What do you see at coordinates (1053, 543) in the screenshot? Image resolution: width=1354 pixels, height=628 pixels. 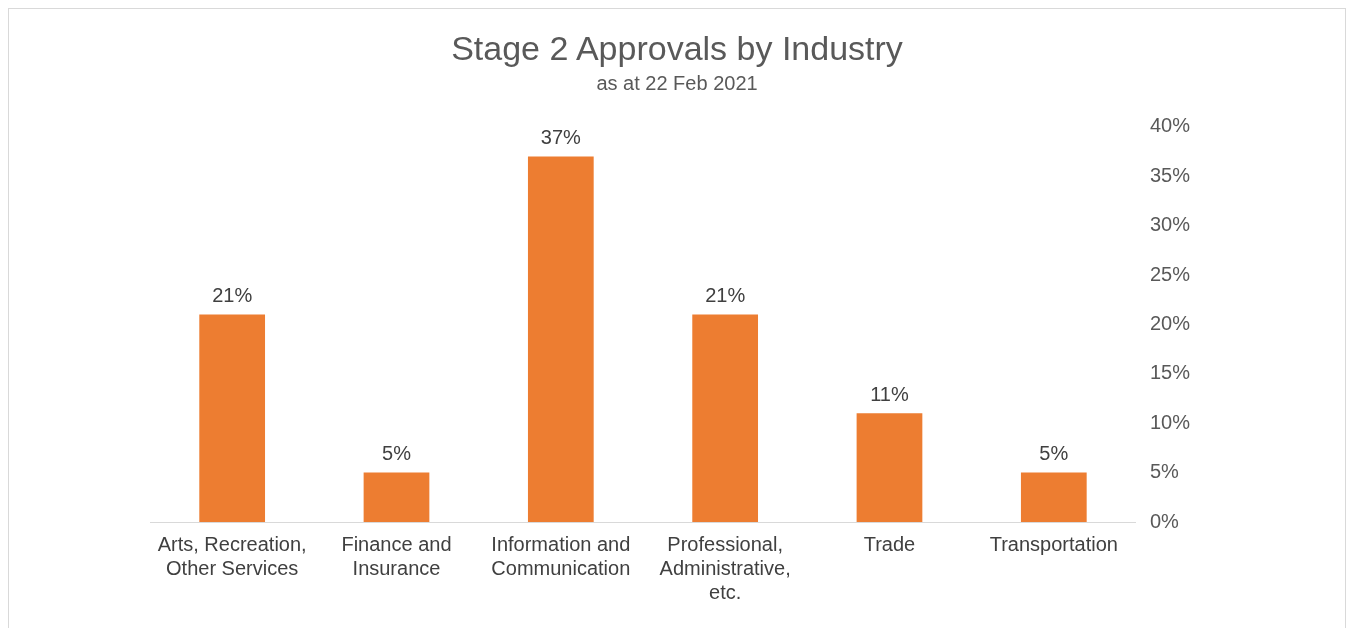 I see `x-tick-label: Transportation` at bounding box center [1053, 543].